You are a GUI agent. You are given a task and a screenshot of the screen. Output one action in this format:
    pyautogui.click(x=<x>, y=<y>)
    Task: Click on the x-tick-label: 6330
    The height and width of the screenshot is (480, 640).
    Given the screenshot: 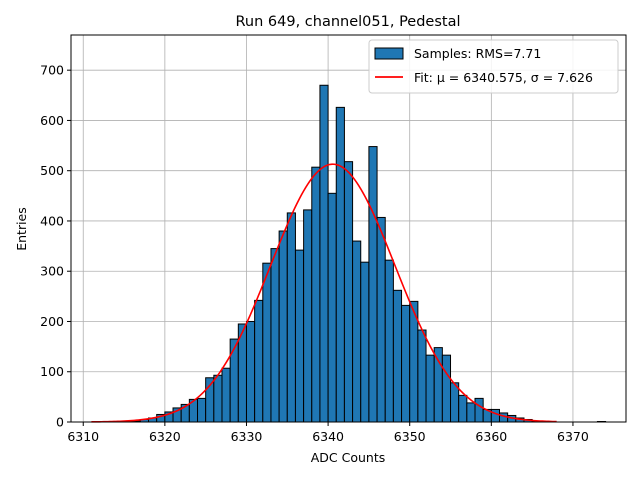 What is the action you would take?
    pyautogui.click(x=247, y=436)
    